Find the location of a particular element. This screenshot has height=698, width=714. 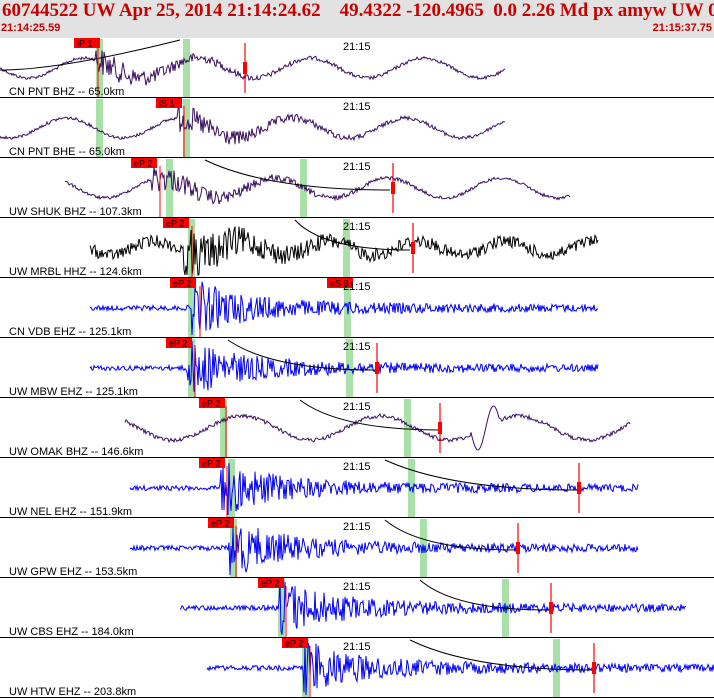

station-label: UW NEL EHZ -- 151.9km is located at coordinates (70, 512).